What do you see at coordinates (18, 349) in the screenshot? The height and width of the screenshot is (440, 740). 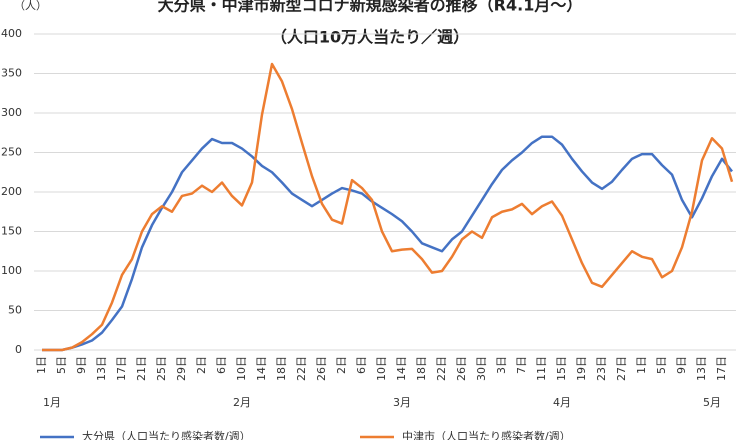 I see `y-tick-label: 0` at bounding box center [18, 349].